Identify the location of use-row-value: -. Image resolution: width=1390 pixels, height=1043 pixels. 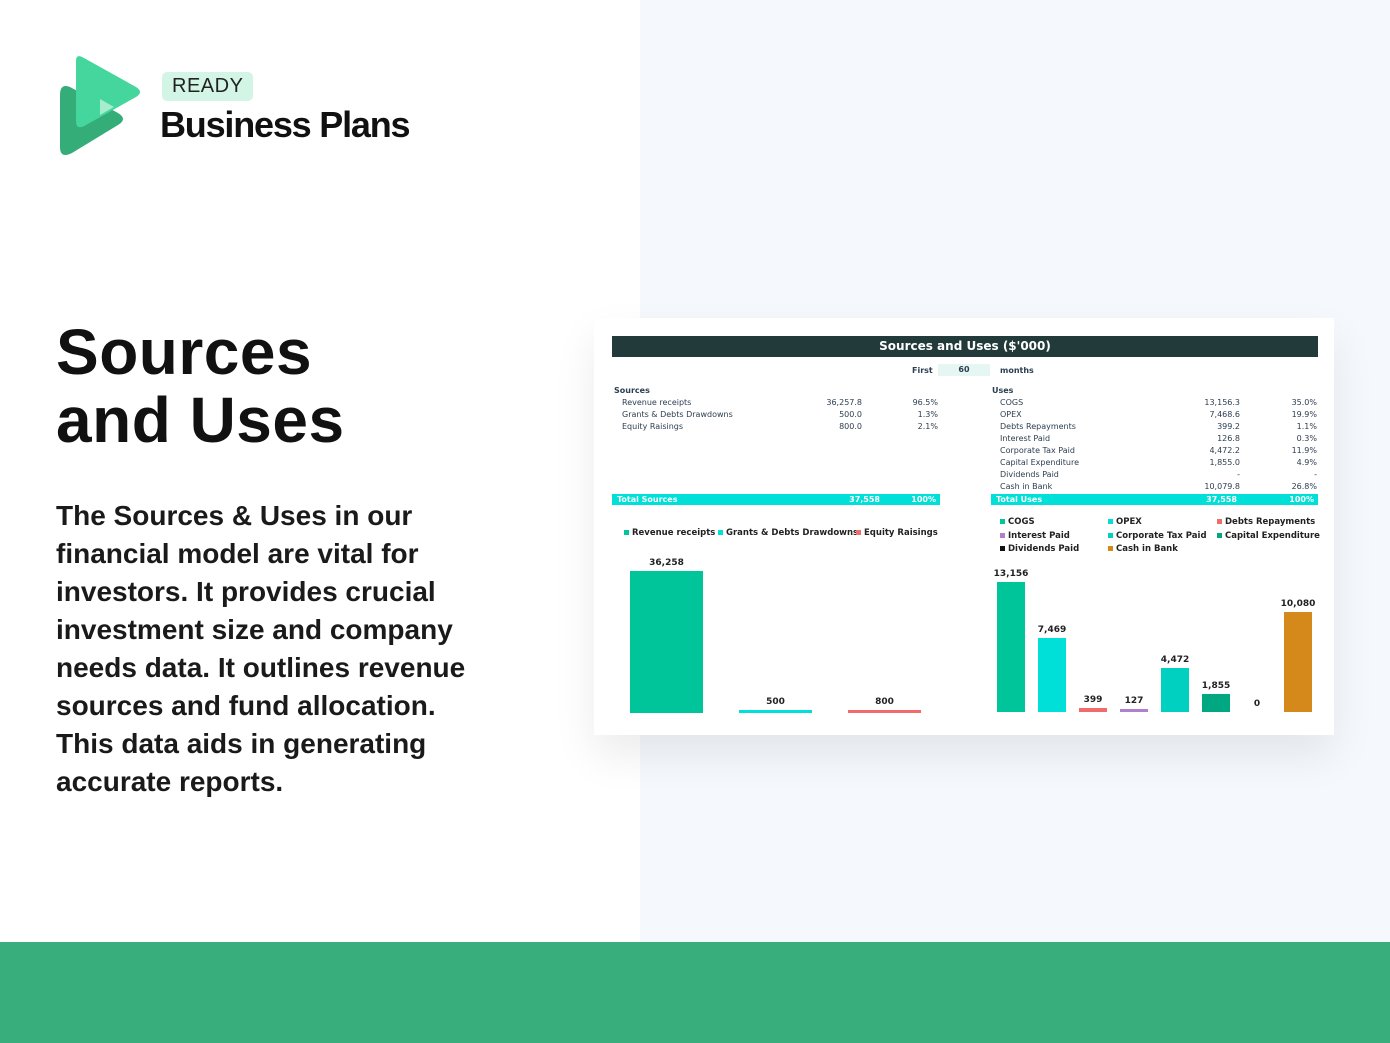
(1238, 474).